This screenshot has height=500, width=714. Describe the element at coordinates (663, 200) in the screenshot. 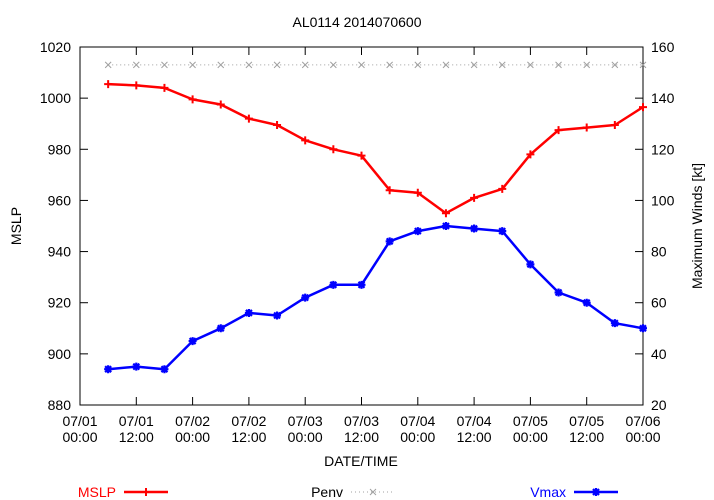

I see `y2-tick-label: 100` at that location.